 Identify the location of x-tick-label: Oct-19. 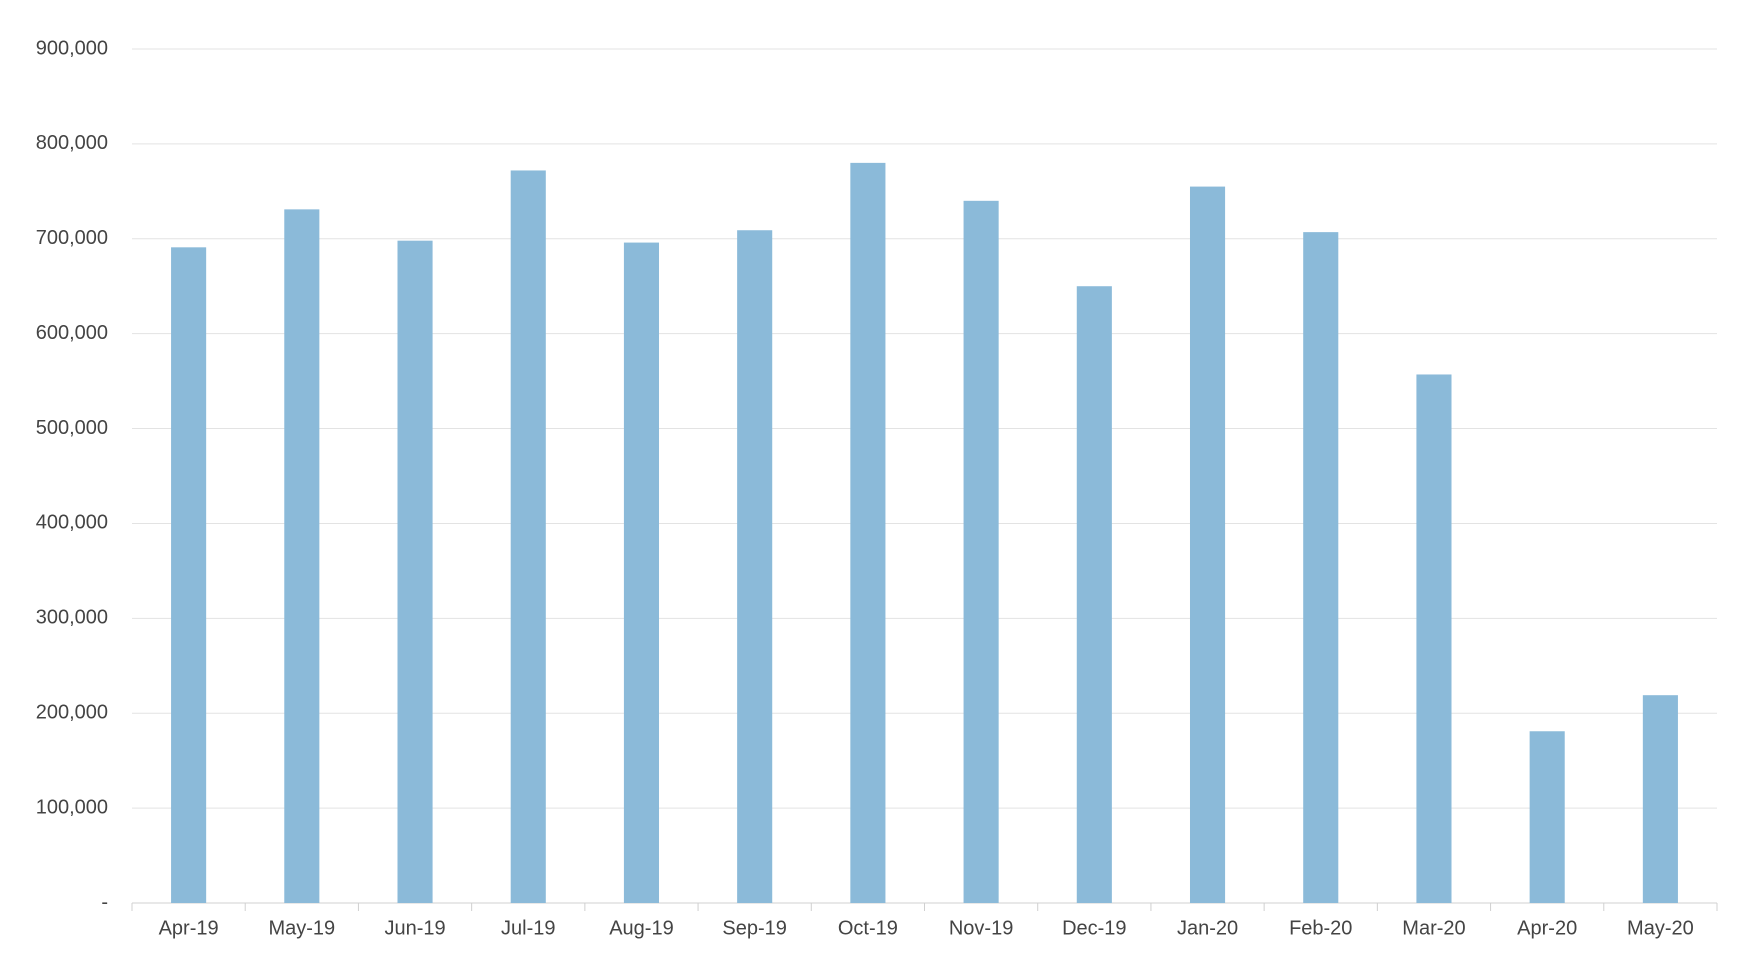
(868, 928).